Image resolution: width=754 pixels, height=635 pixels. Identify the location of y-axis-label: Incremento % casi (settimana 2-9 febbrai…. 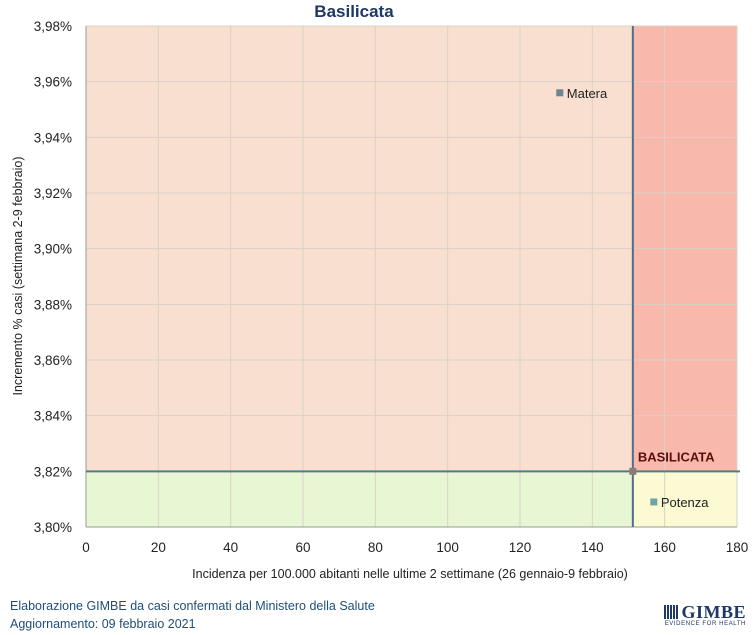
(18, 276).